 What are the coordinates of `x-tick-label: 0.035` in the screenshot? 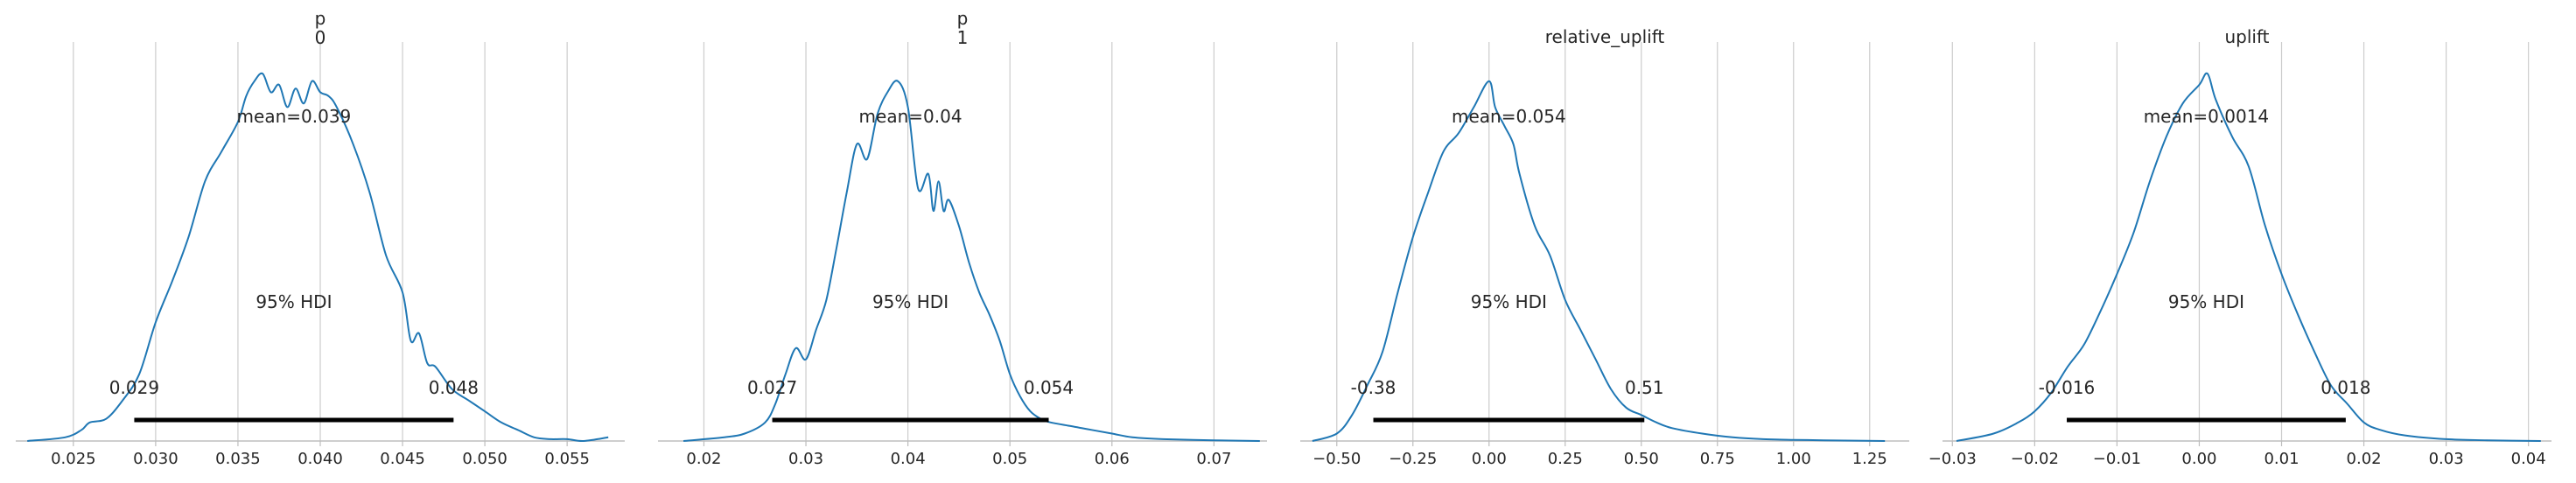 It's located at (238, 459).